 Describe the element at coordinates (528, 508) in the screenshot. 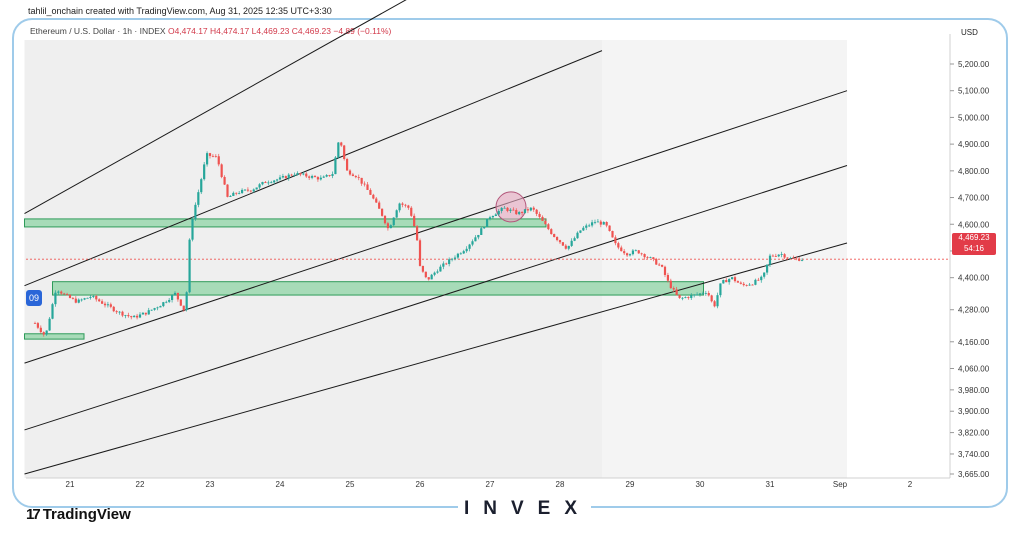

I see `invex-logo-text: INVEX` at that location.